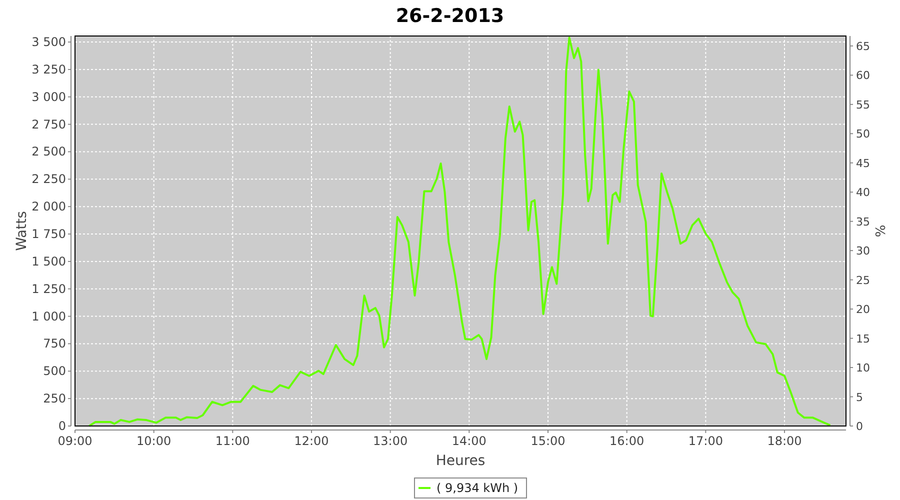 This screenshot has width=900, height=500. Describe the element at coordinates (49, 69) in the screenshot. I see `y-tick-label: 3 250` at that location.